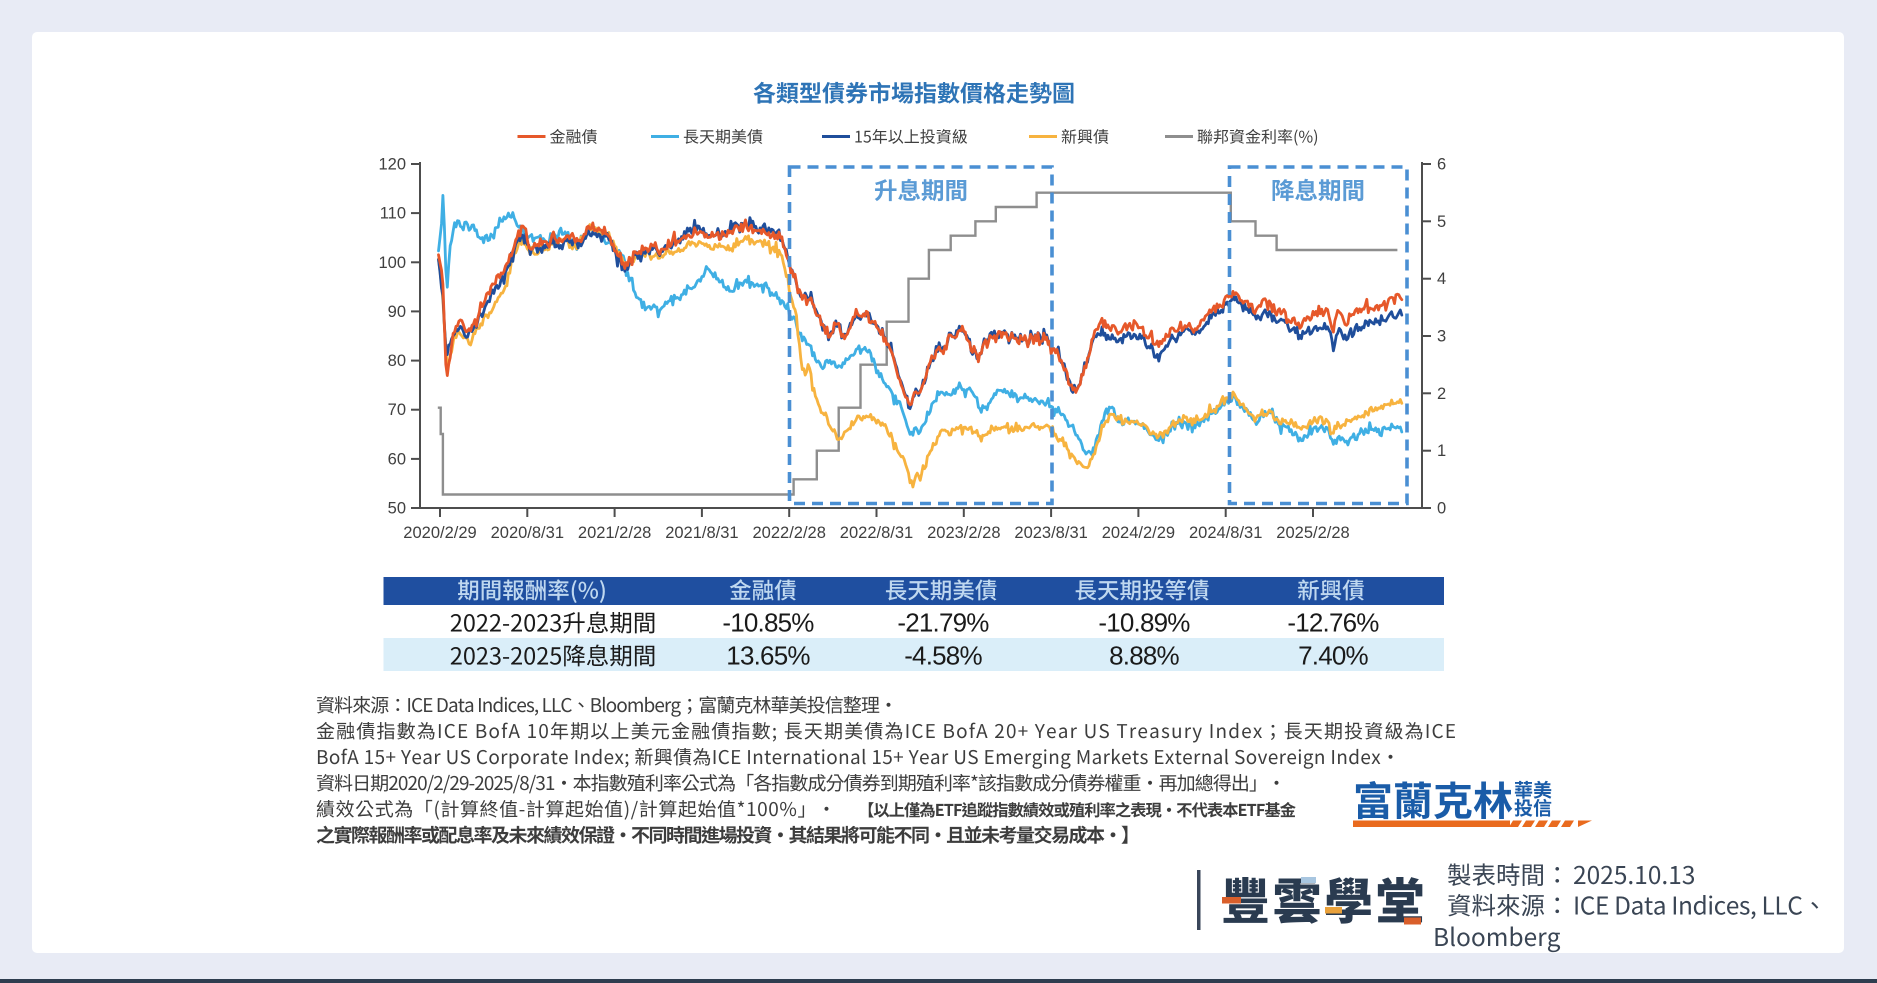 This screenshot has height=983, width=1877. I want to click on svg-text: 2020/2/29, so click(439, 533).